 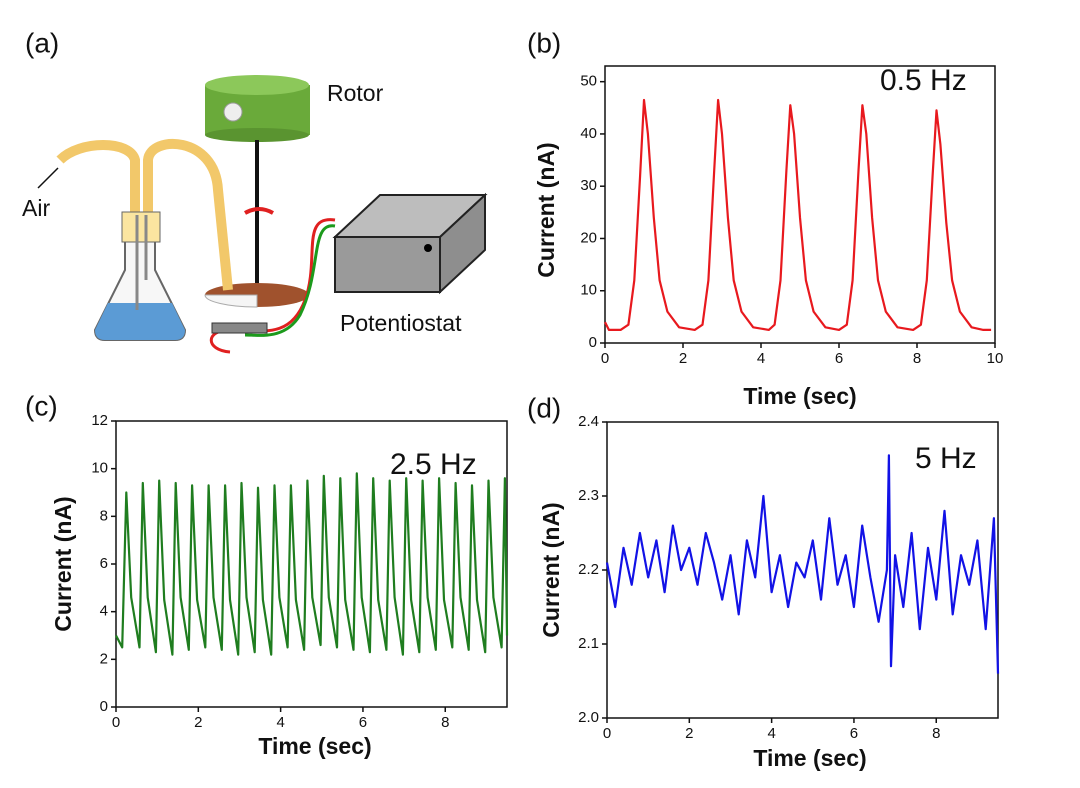 I want to click on y-tick-label: 2.0, so click(x=588, y=717).